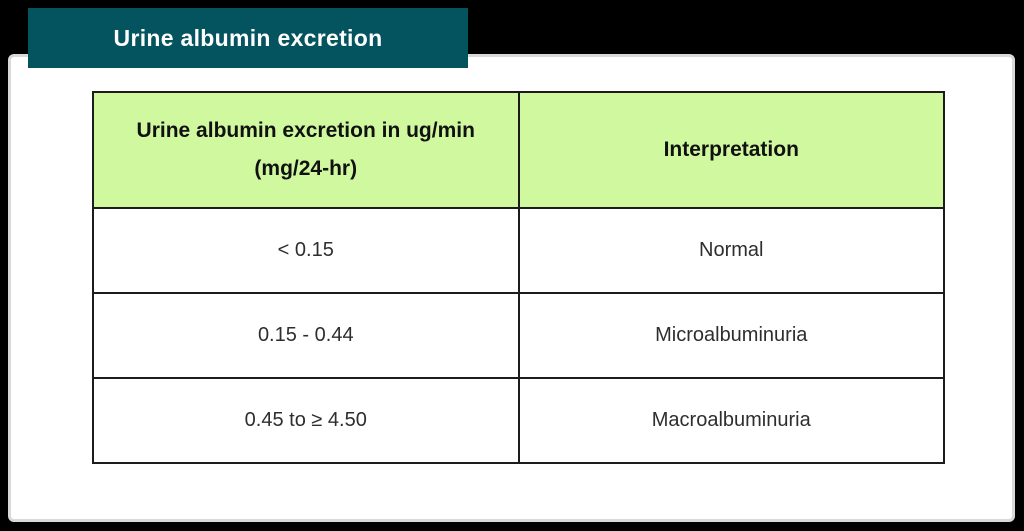 The image size is (1024, 531). Describe the element at coordinates (731, 420) in the screenshot. I see `interpretation-cell: Macroalbuminuria` at that location.